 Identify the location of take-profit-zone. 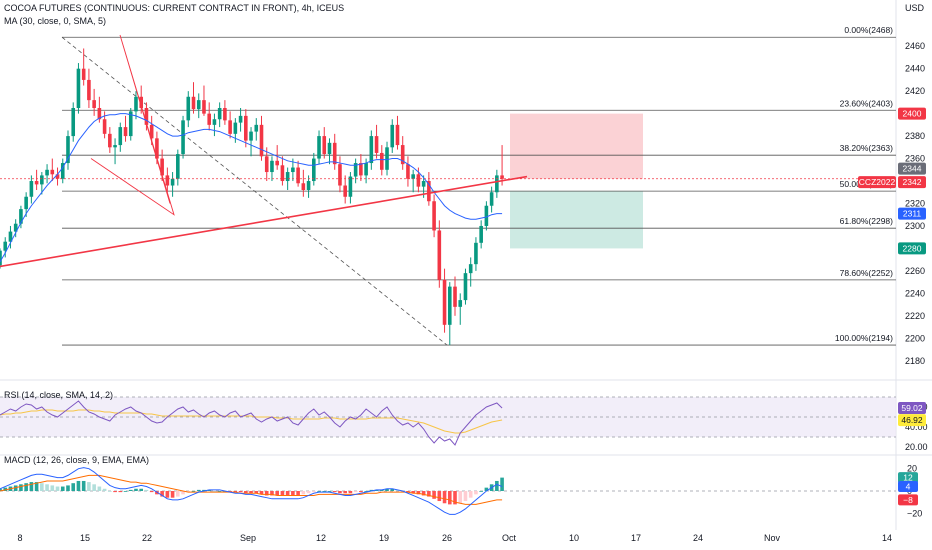
(576, 220).